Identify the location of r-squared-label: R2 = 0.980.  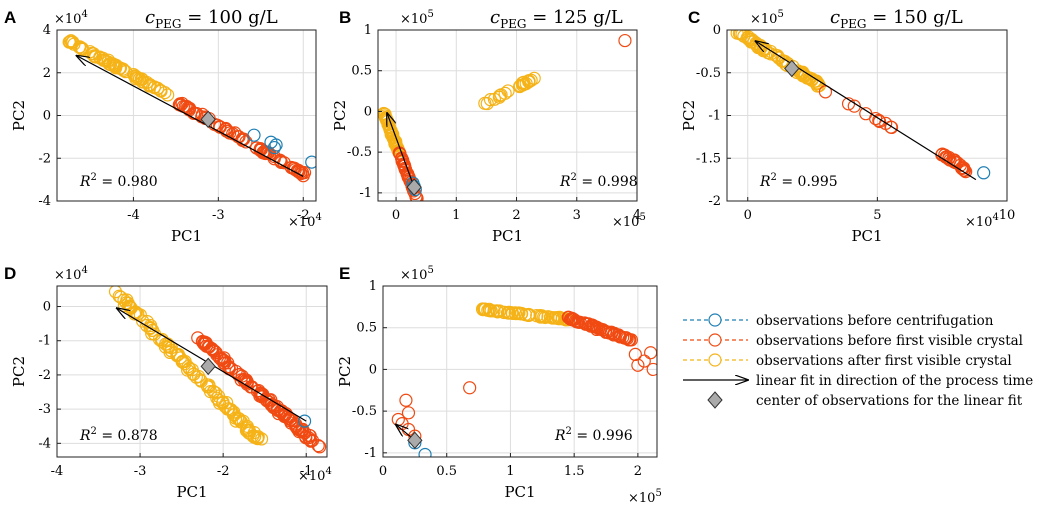
(118, 181).